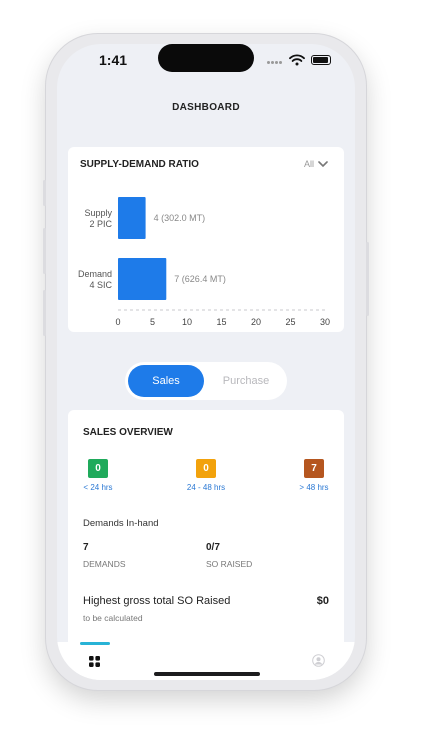  What do you see at coordinates (100, 285) in the screenshot?
I see `category-sublabel: 4 SIC` at bounding box center [100, 285].